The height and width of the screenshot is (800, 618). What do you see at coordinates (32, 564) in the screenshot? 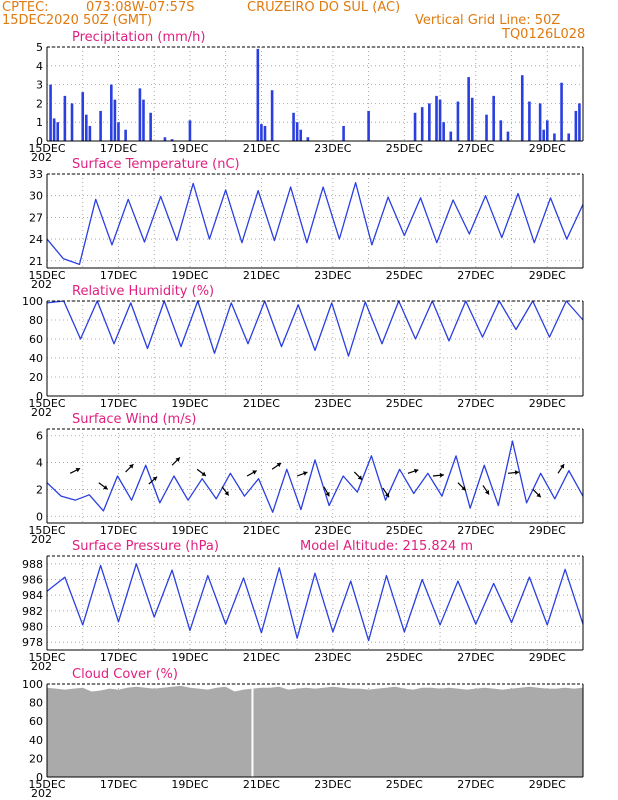
I see `y-tick-label: 988` at bounding box center [32, 564].